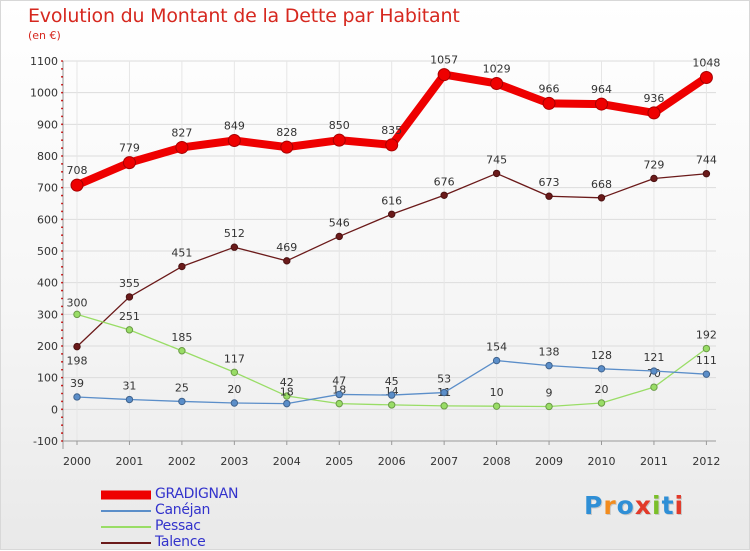 The image size is (750, 551). What do you see at coordinates (77, 361) in the screenshot?
I see `data-label-talence: 198` at bounding box center [77, 361].